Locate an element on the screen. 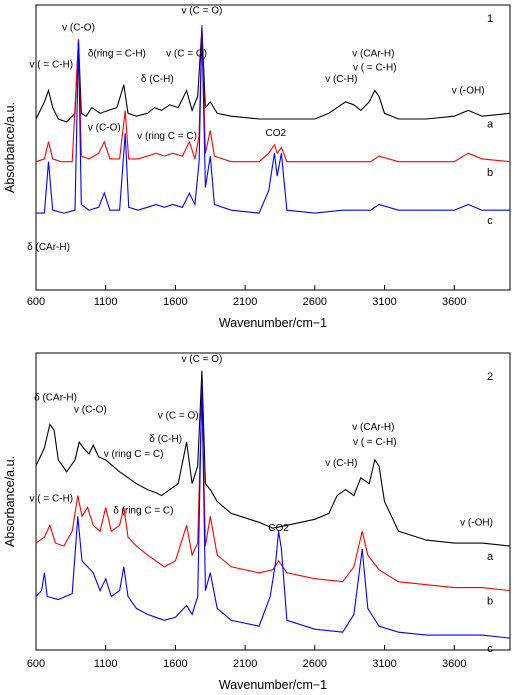 This screenshot has width=514, height=695. peak-annotation: δ (ring C = C) is located at coordinates (143, 510).